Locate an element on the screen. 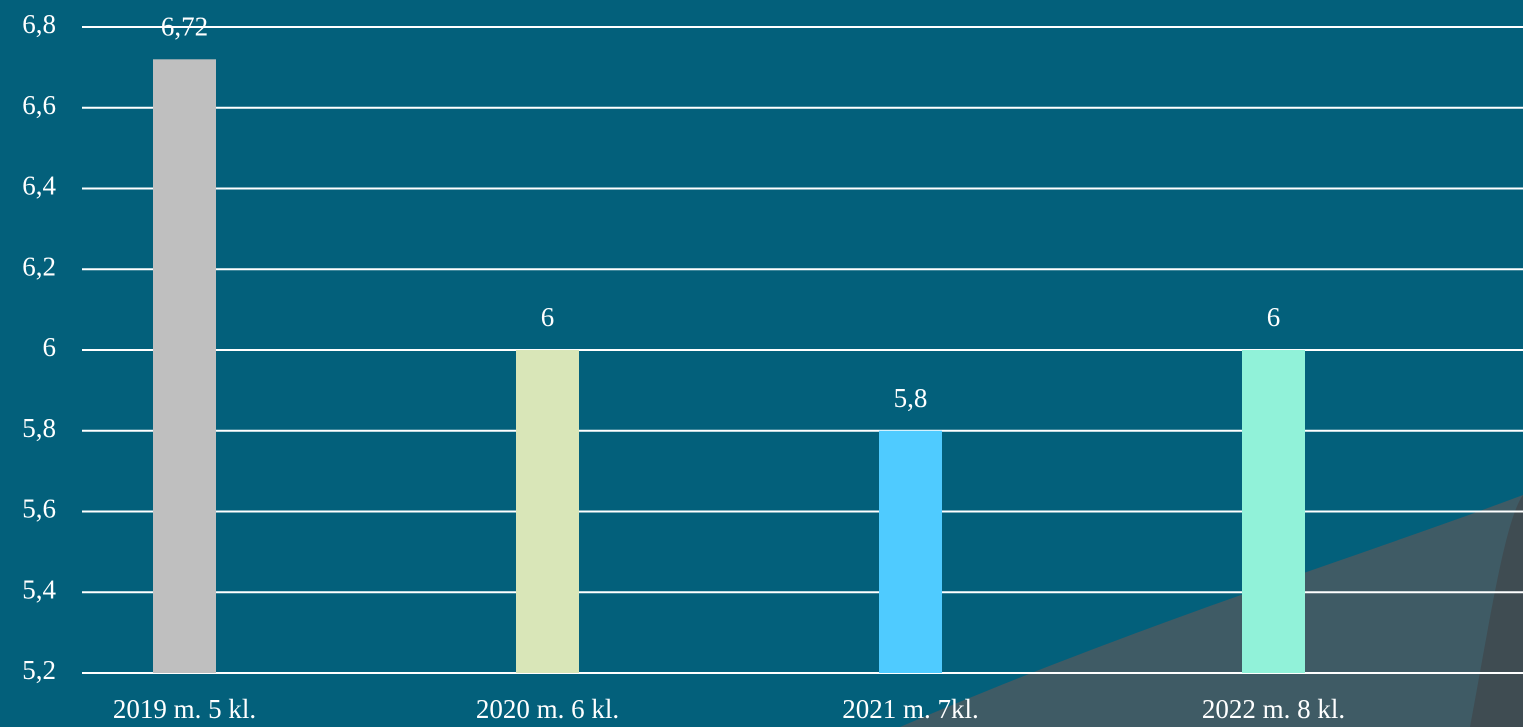 This screenshot has height=727, width=1523. x-tick-label: 2021 m. 7kl. is located at coordinates (910, 709).